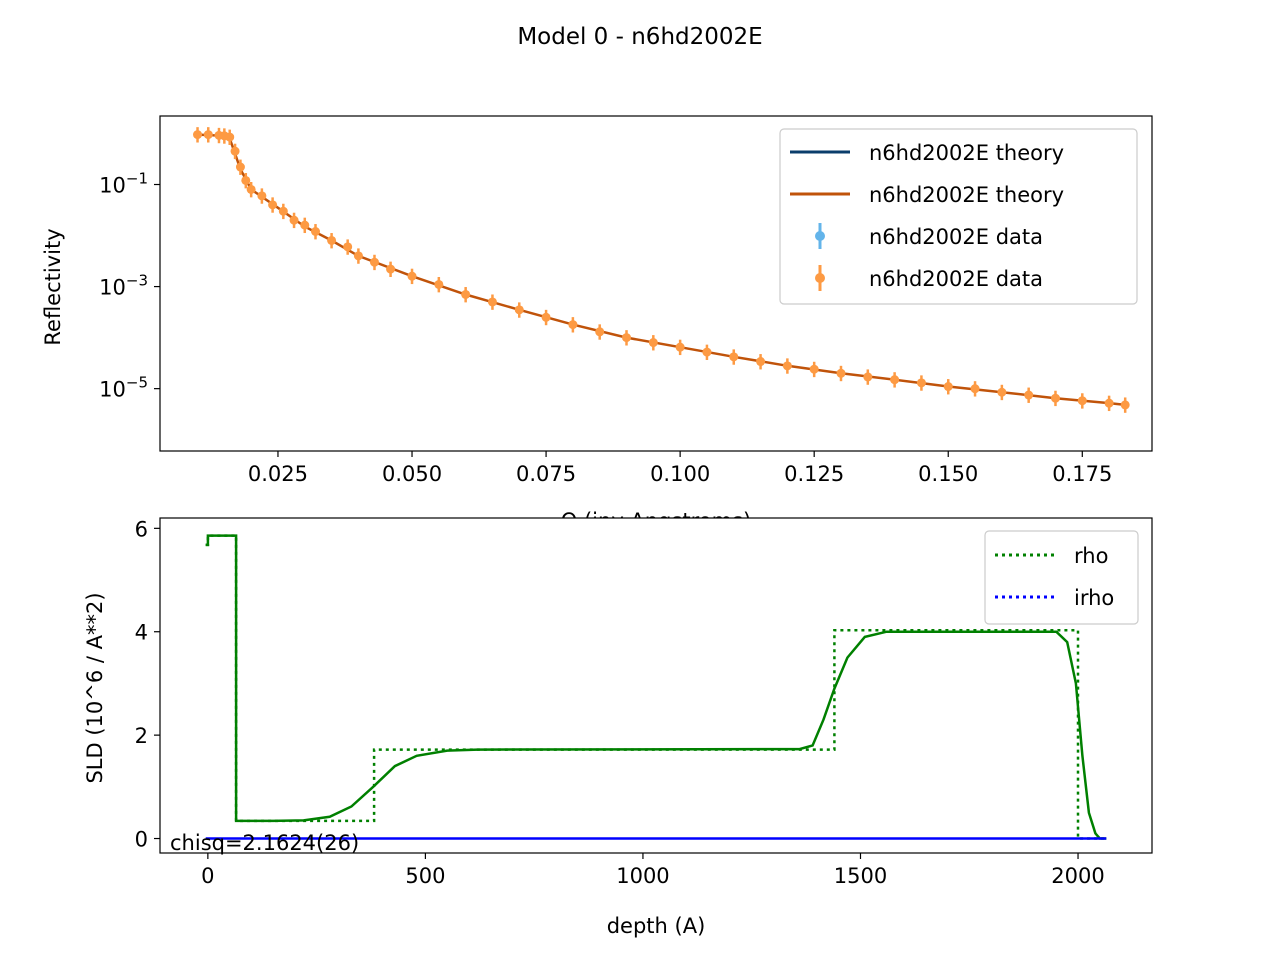  I want to click on y-tick-label: 2, so click(141, 736).